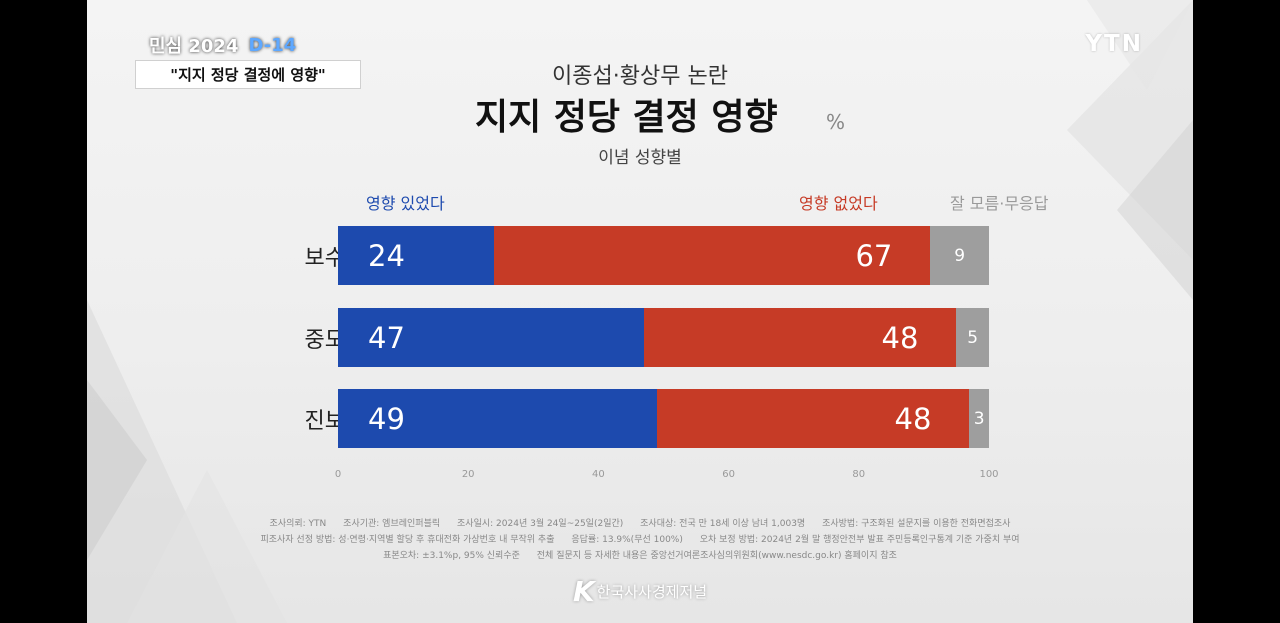  I want to click on x-tick-label: 40, so click(598, 474).